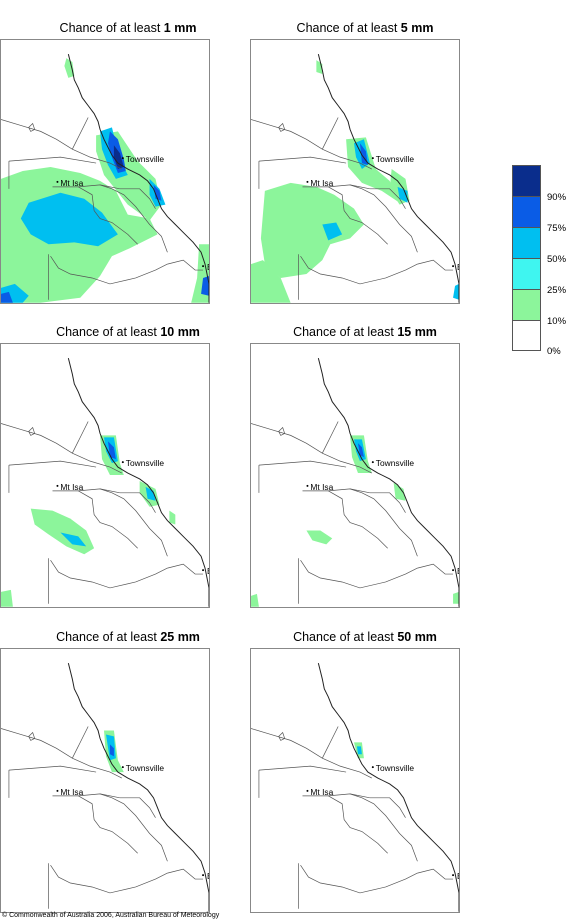 This screenshot has width=570, height=923. Describe the element at coordinates (557, 228) in the screenshot. I see `legend-tick-75: 75%` at that location.